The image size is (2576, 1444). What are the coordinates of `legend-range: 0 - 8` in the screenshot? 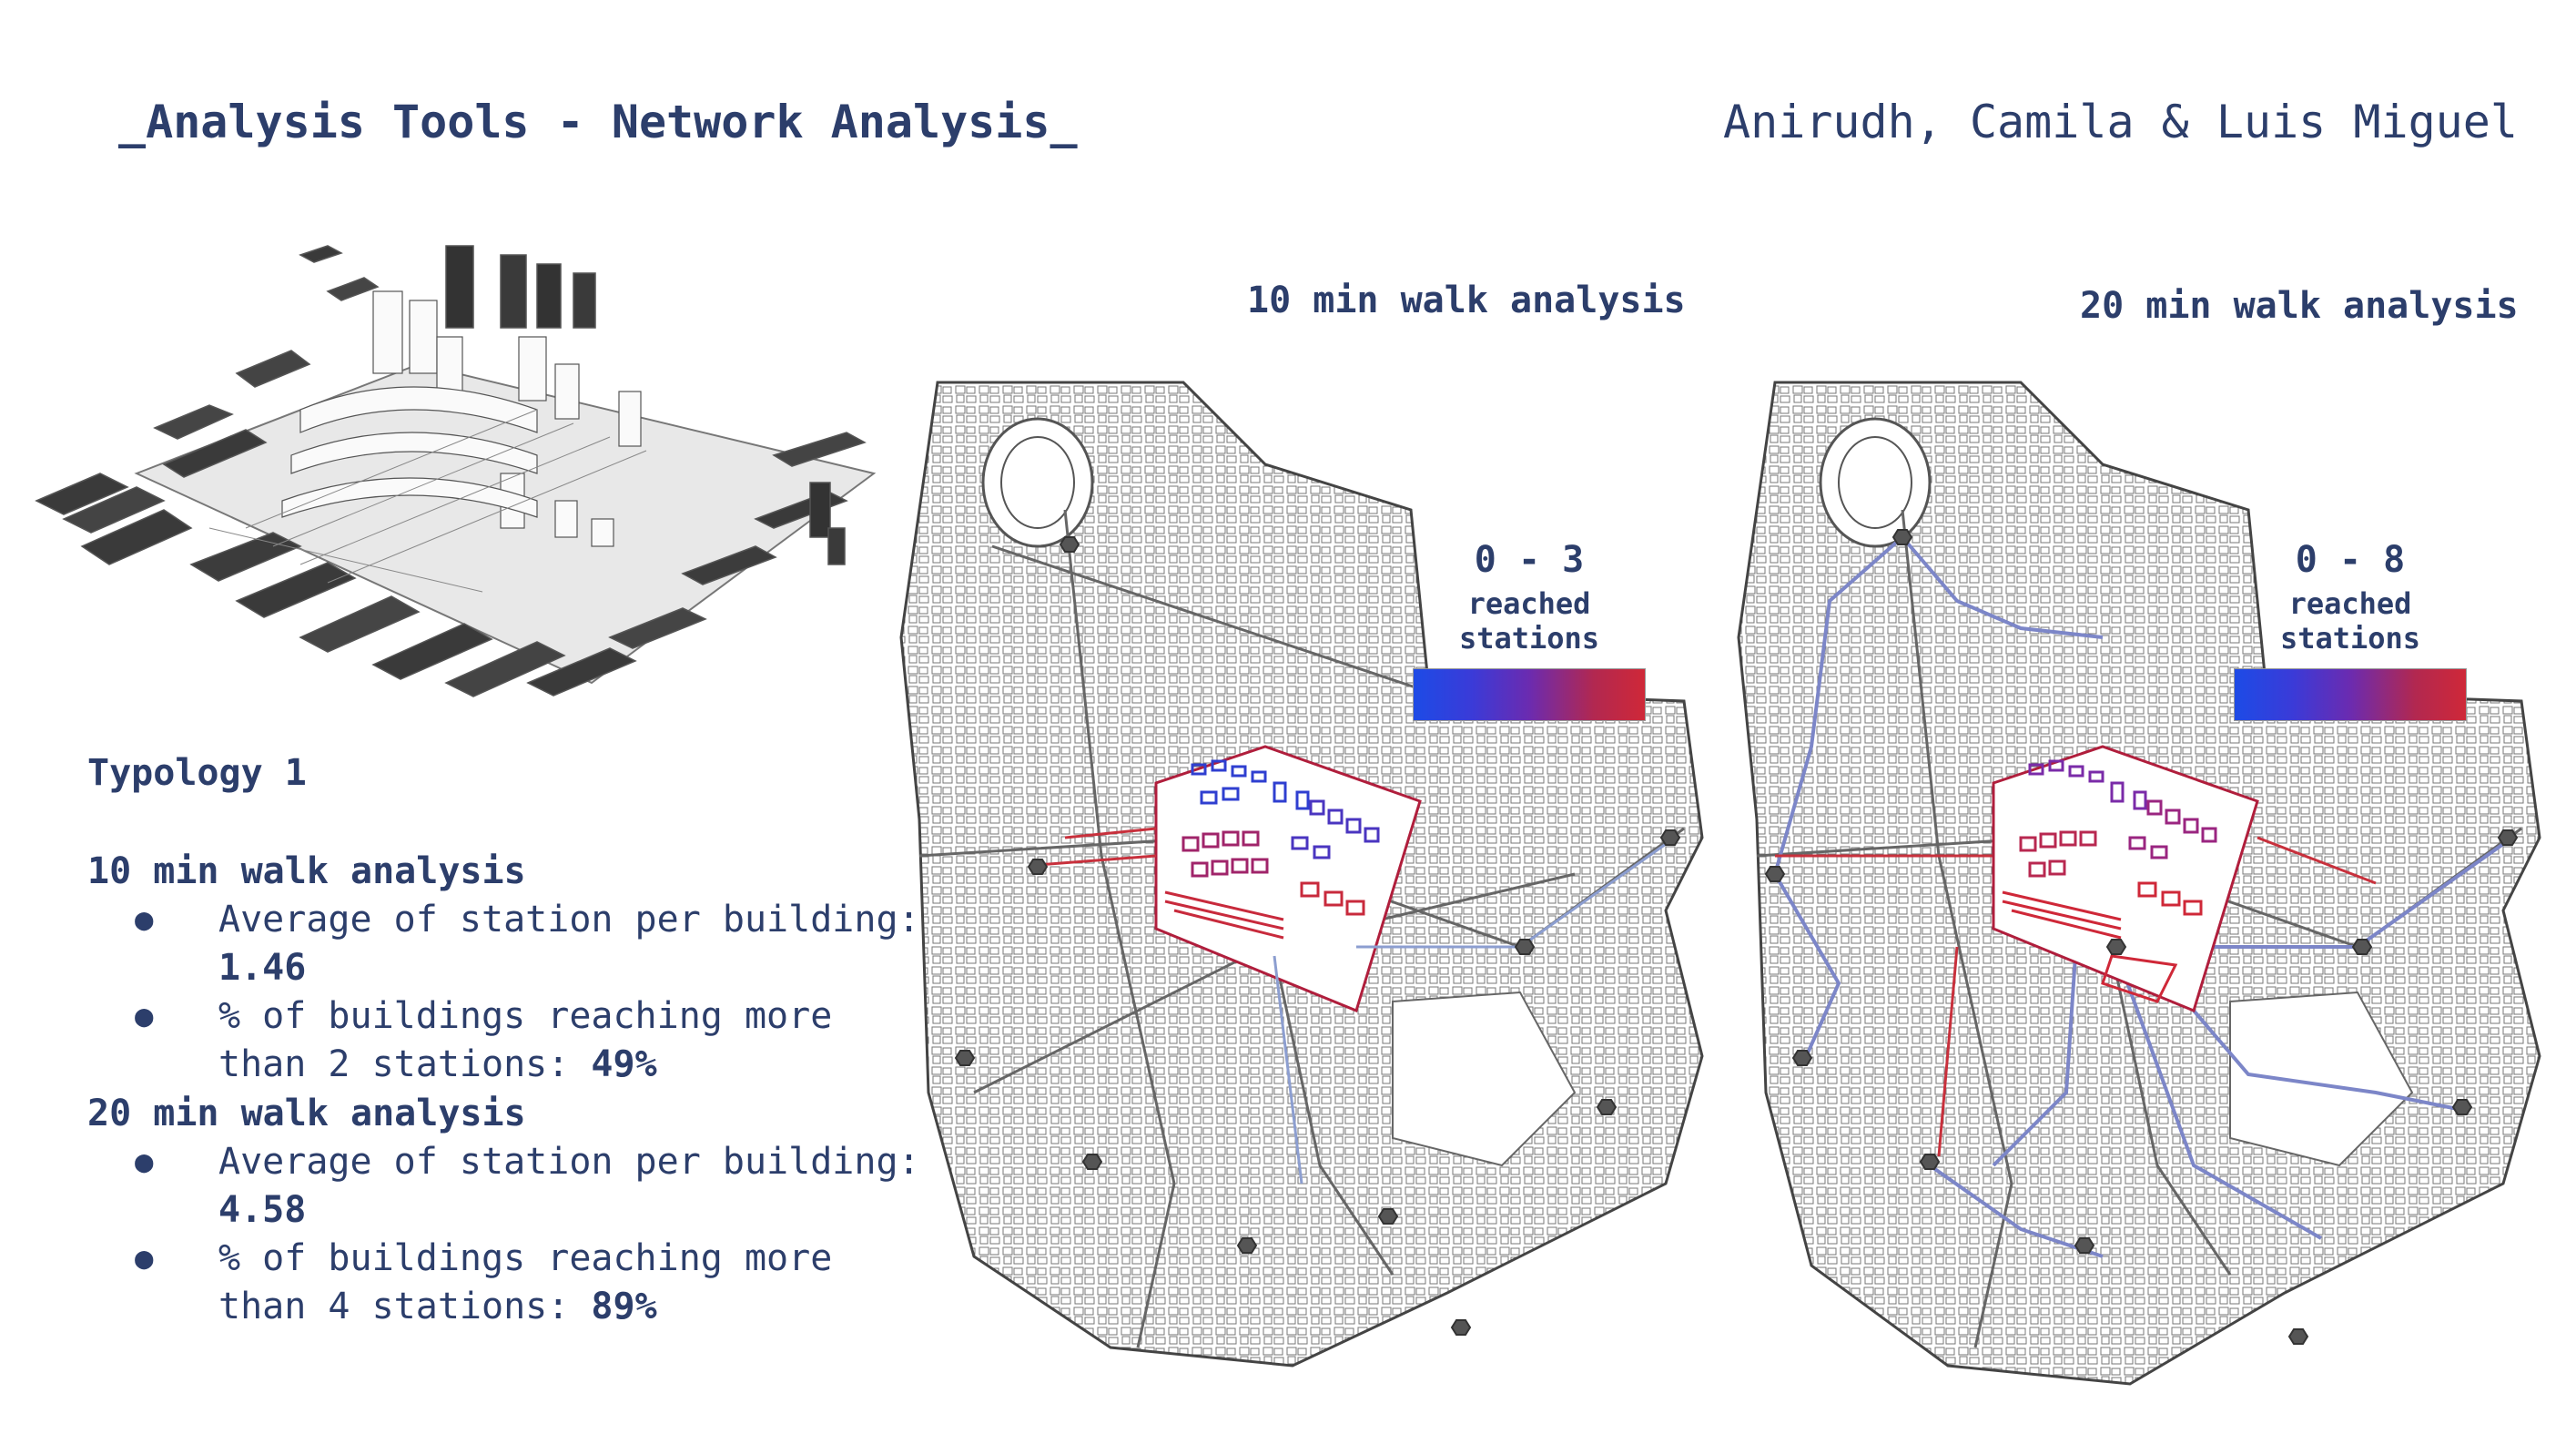 It's located at (2350, 560).